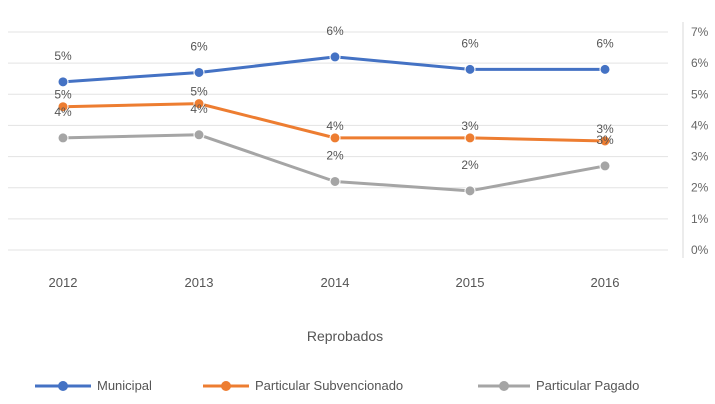  I want to click on x-tick-label: 2013, so click(199, 282).